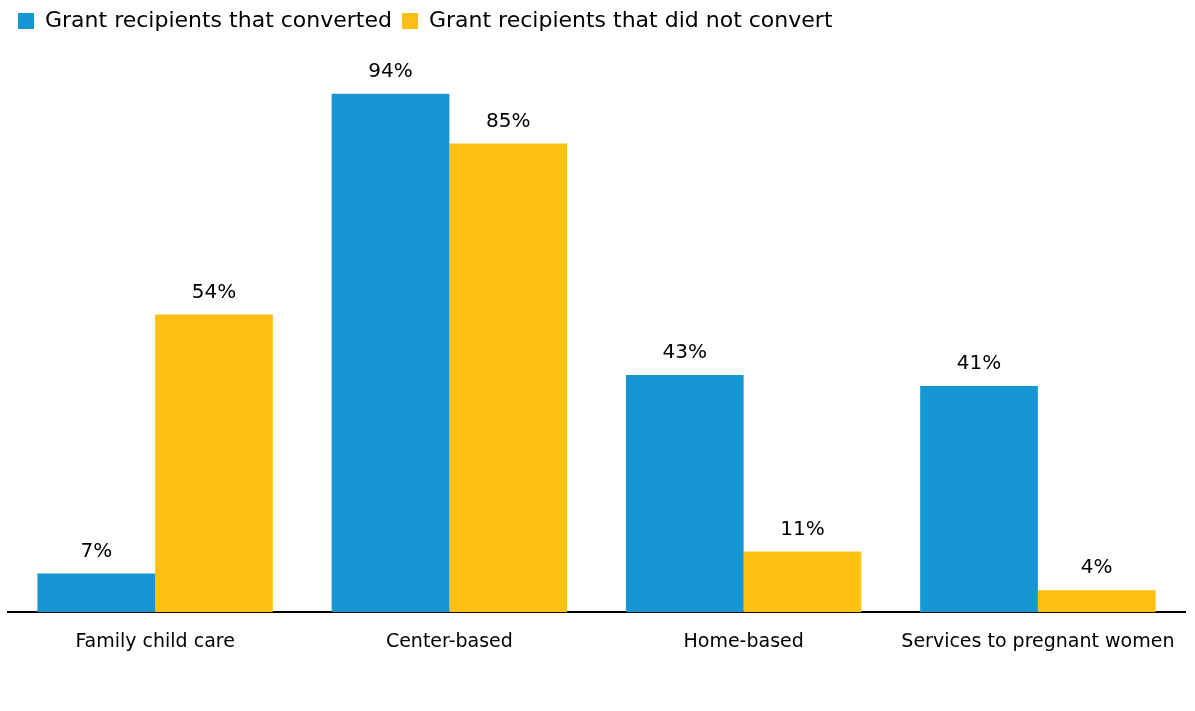  What do you see at coordinates (1038, 639) in the screenshot?
I see `x-tick-label: Services to pregnant women` at bounding box center [1038, 639].